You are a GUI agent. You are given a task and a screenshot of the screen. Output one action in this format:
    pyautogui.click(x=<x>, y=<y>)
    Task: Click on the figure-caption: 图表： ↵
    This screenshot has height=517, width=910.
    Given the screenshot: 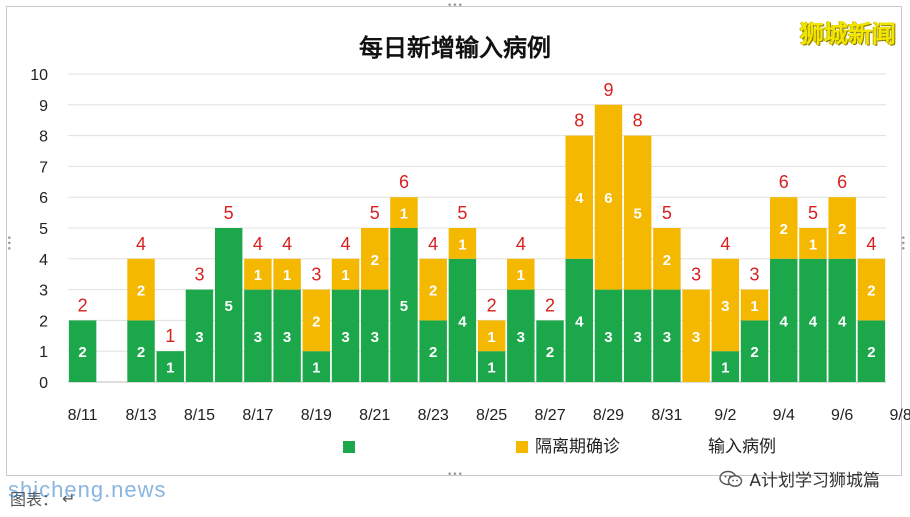 What is the action you would take?
    pyautogui.click(x=42, y=498)
    